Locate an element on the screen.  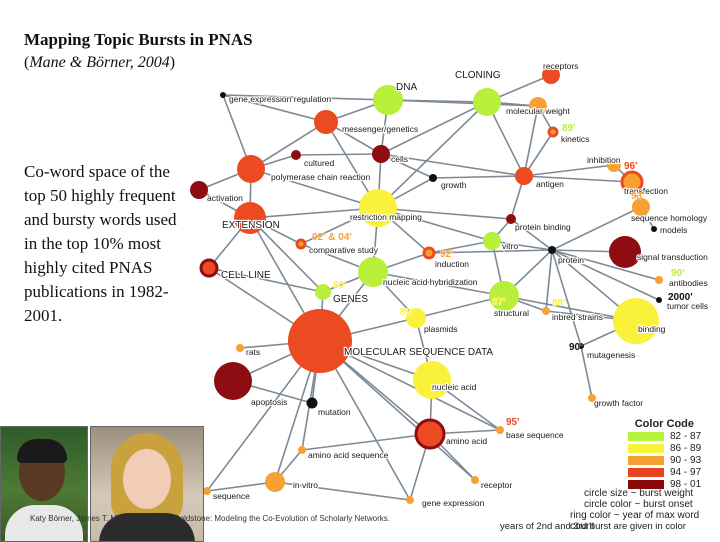
node-label-gene-expression-regulation: gene expression regulation is located at coordinates (280, 99).